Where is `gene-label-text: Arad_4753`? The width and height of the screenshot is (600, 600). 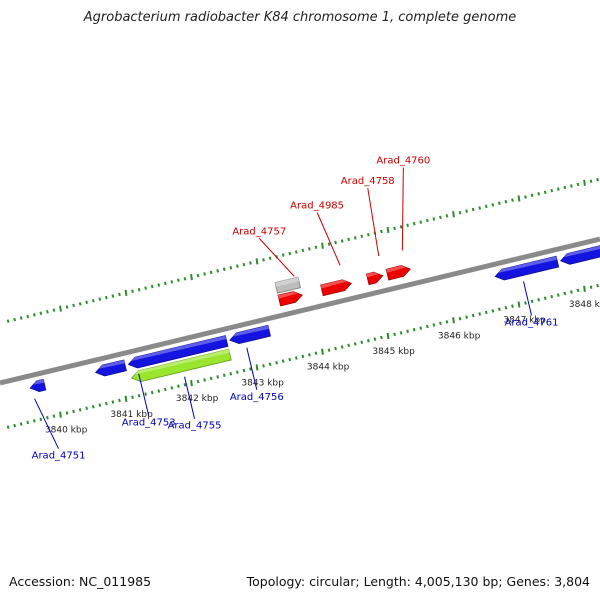
gene-label-text: Arad_4753 is located at coordinates (149, 423).